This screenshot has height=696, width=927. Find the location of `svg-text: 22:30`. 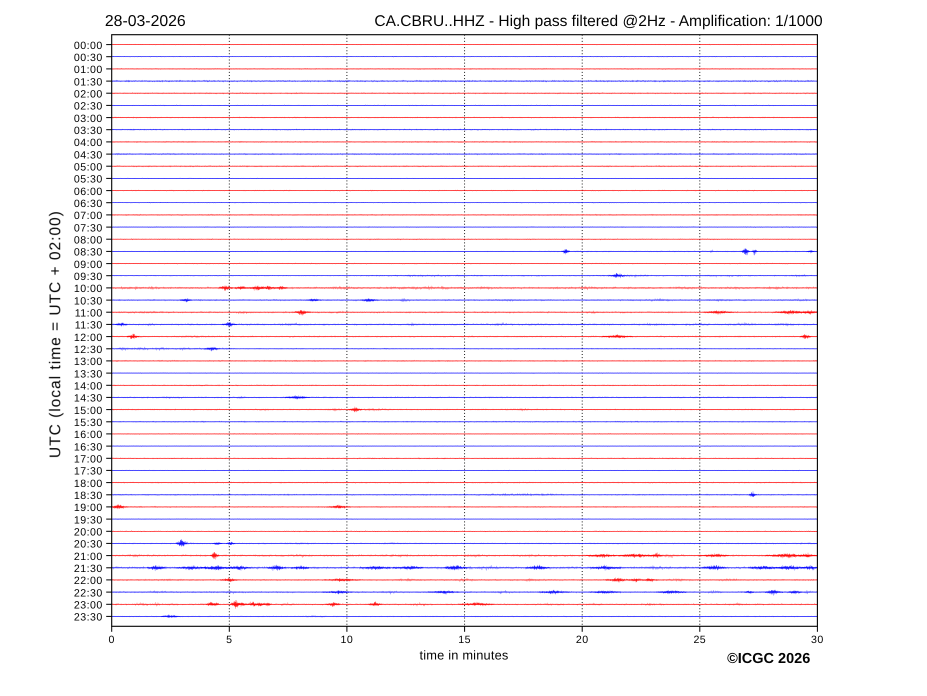

svg-text: 22:30 is located at coordinates (88, 593).